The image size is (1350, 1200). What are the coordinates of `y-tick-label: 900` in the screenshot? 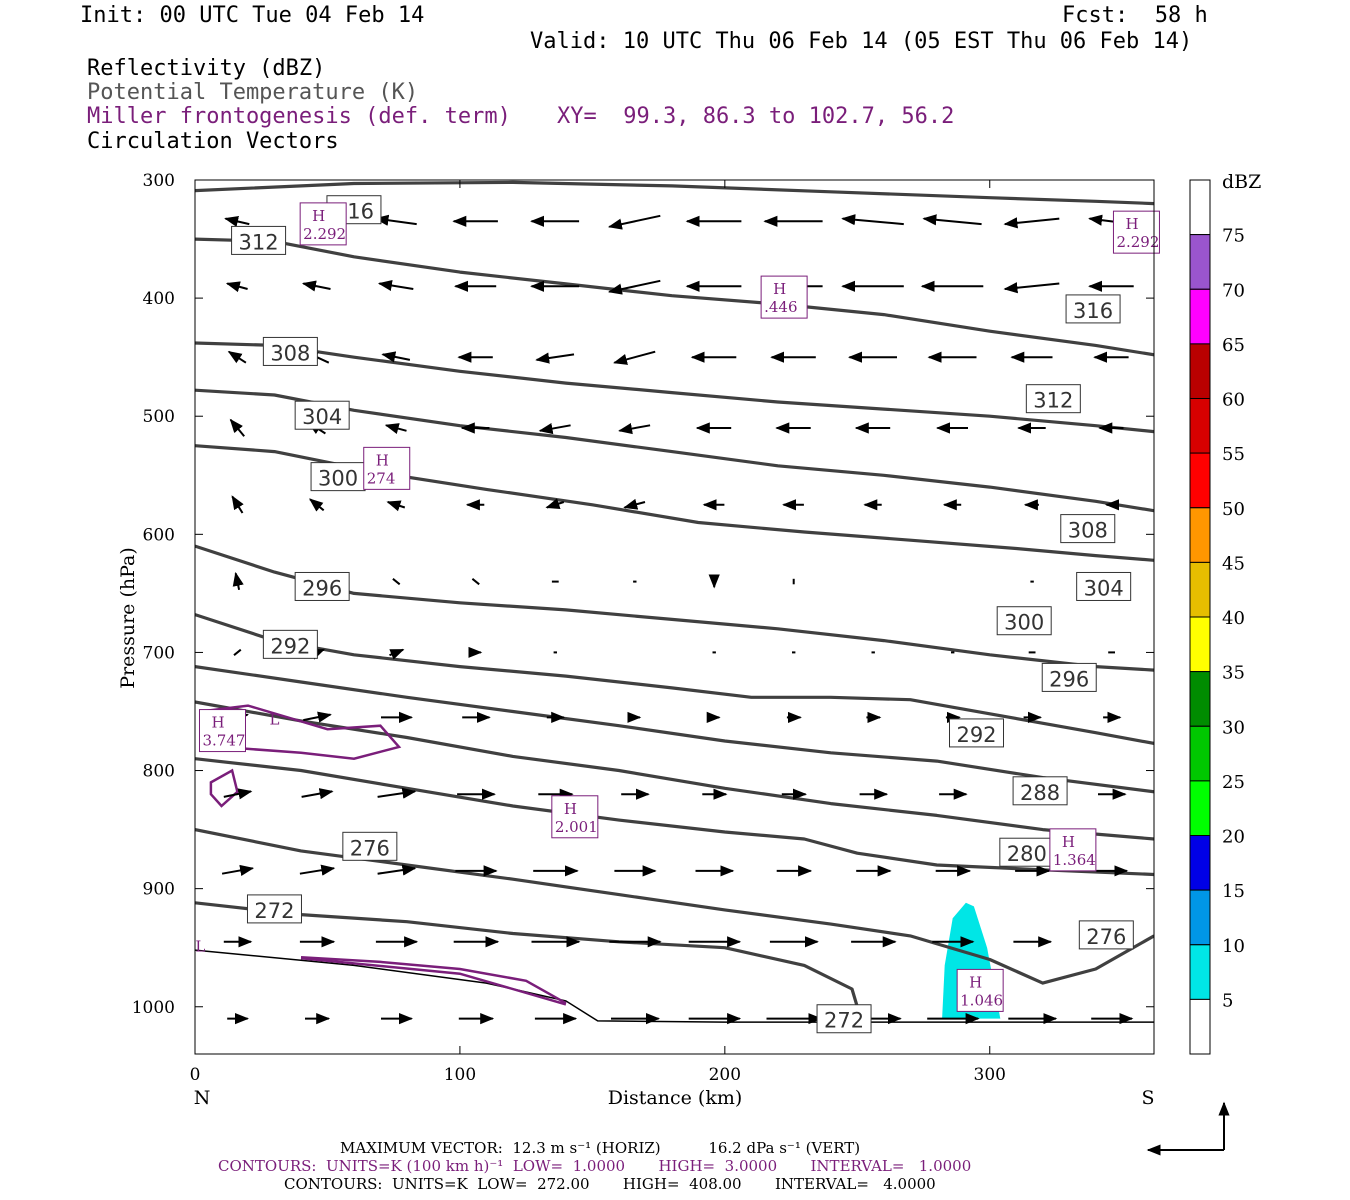 It's located at (159, 890).